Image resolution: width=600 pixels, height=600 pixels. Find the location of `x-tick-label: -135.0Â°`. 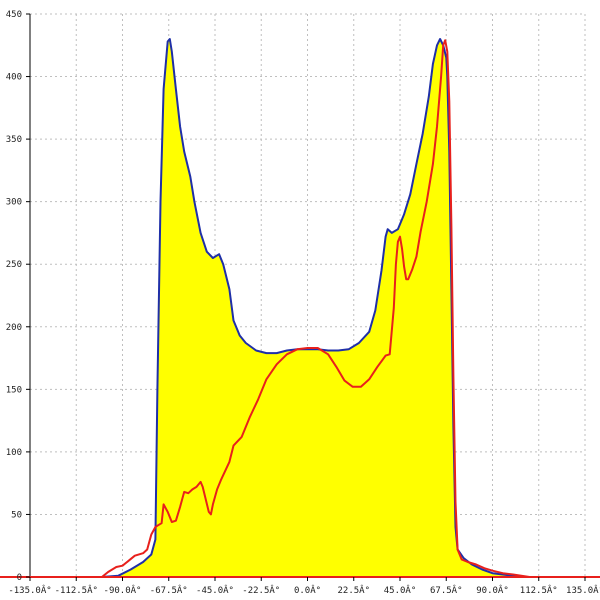

x-tick-label: -135.0Â° is located at coordinates (29, 590).